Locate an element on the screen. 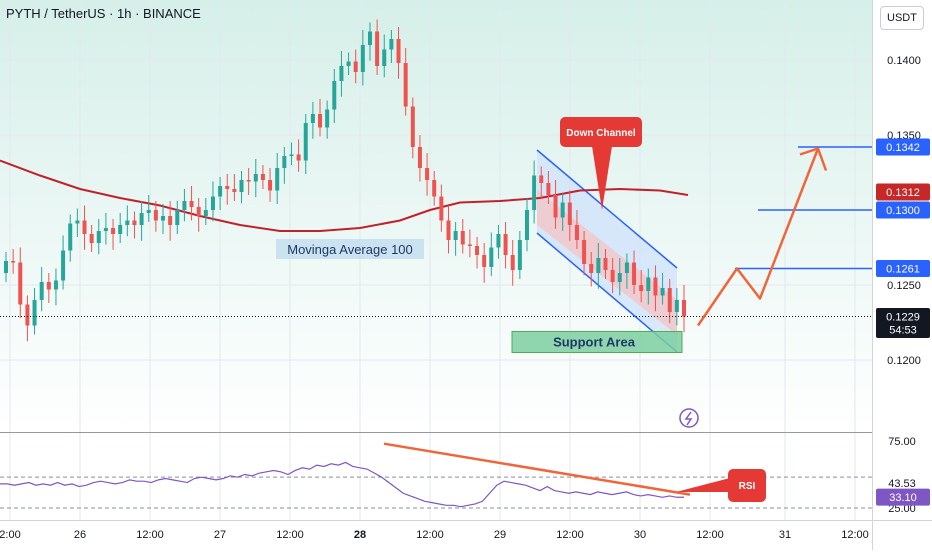 Image resolution: width=932 pixels, height=555 pixels. rsi-pane-background is located at coordinates (436, 476).